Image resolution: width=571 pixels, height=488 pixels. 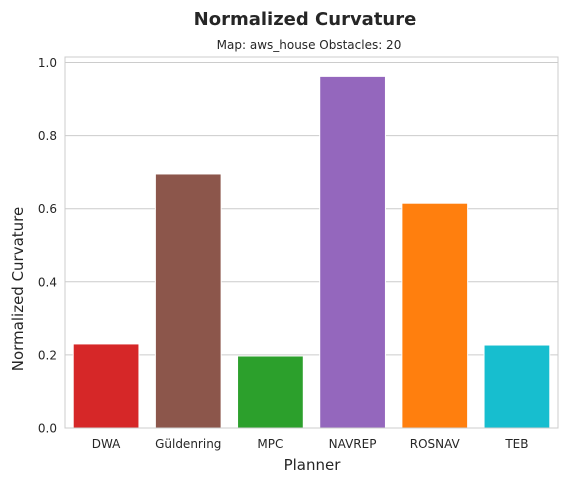 What do you see at coordinates (47, 246) in the screenshot?
I see `y-tick-labels: 0.0 0.2 0.4 0.6 0.8 1.0` at bounding box center [47, 246].